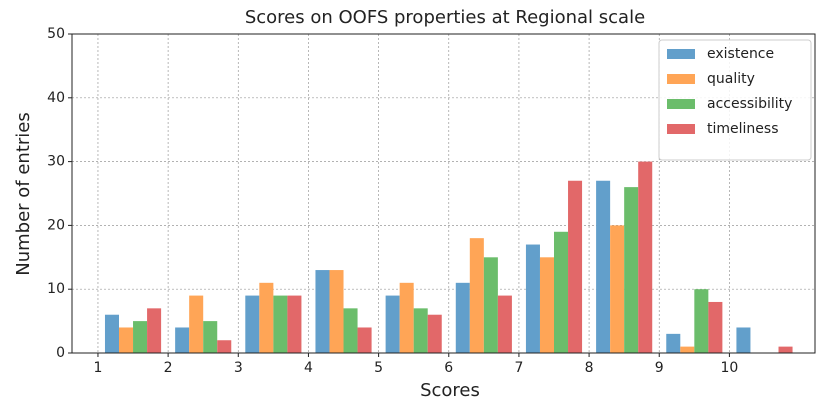 The image size is (817, 402). Describe the element at coordinates (450, 390) in the screenshot. I see `x-axis-label: Scores` at that location.